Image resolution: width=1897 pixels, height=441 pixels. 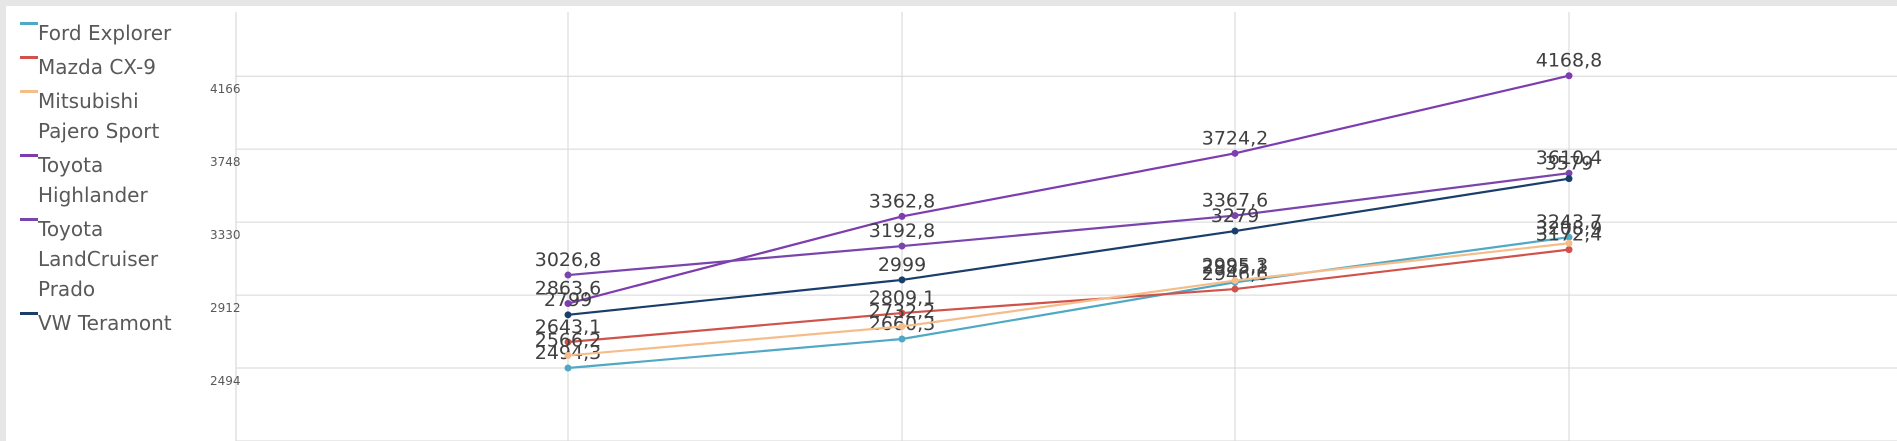 What do you see at coordinates (1235, 201) in the screenshot?
I see `data-label: 3367,6` at bounding box center [1235, 201].